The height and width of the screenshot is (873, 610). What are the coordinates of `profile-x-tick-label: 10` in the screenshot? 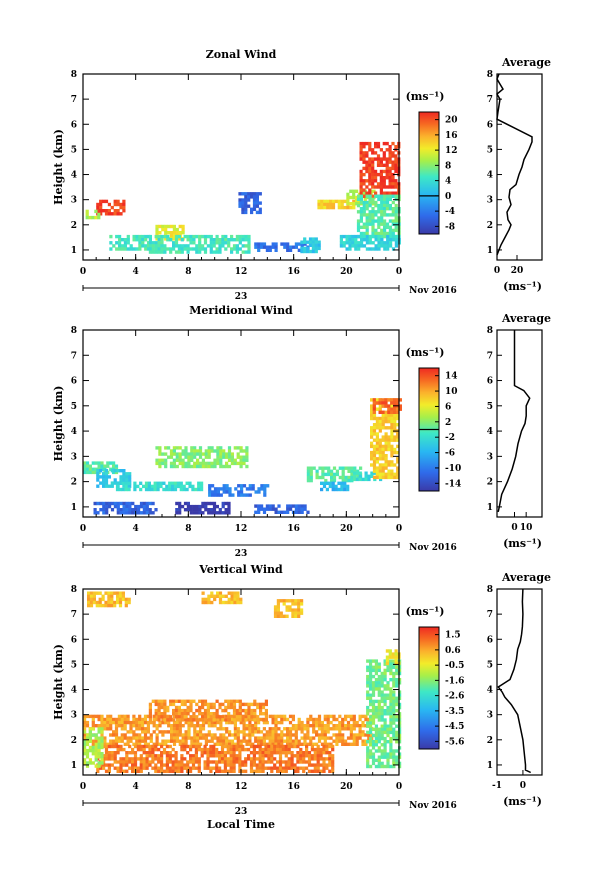 It's located at (526, 528).